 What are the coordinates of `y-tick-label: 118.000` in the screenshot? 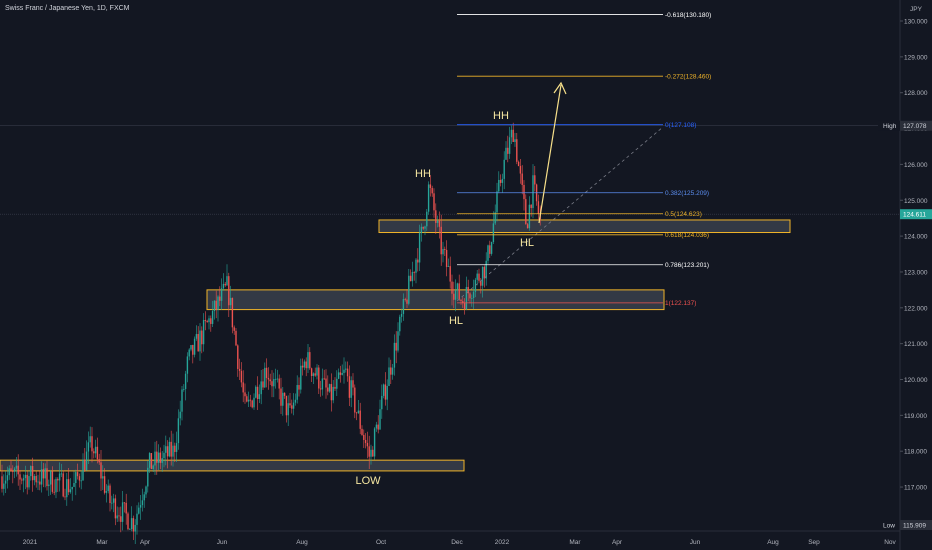 It's located at (915, 452).